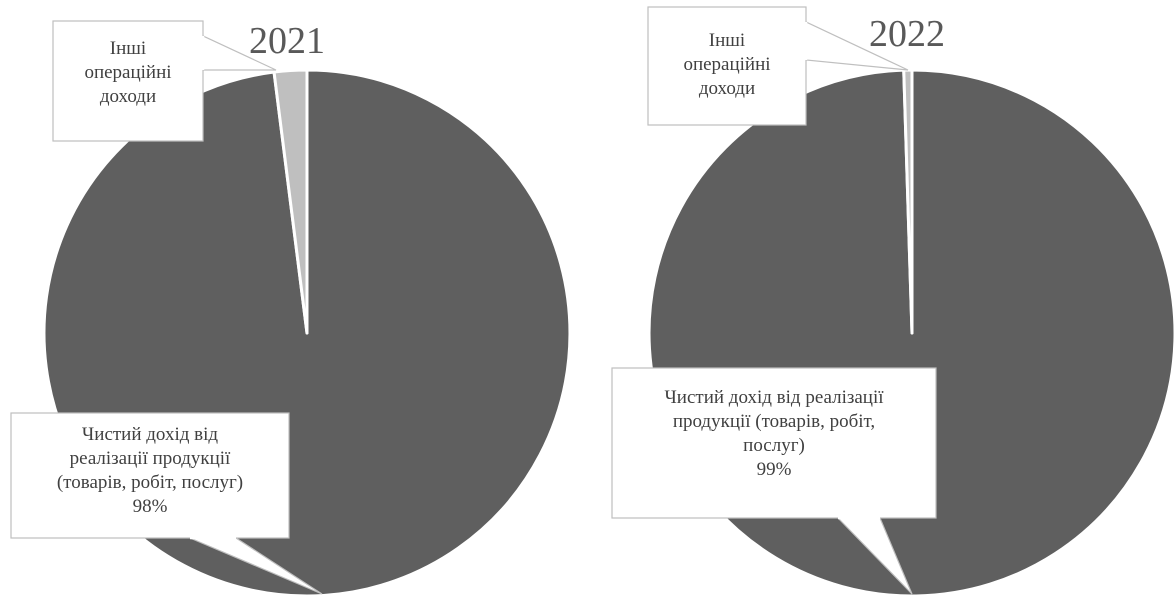 The image size is (1176, 602). What do you see at coordinates (774, 445) in the screenshot?
I see `label-line: послуг)` at bounding box center [774, 445].